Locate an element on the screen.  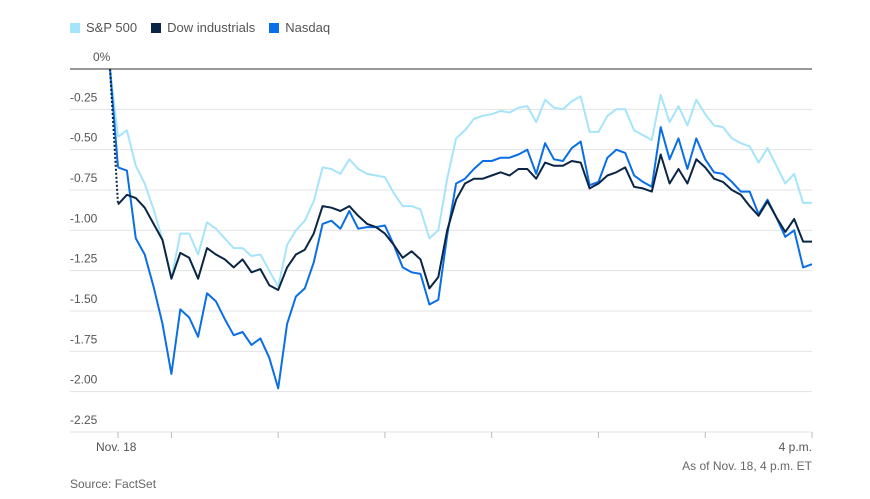
legend-item-nasdaq: Nasdaq is located at coordinates (299, 27).